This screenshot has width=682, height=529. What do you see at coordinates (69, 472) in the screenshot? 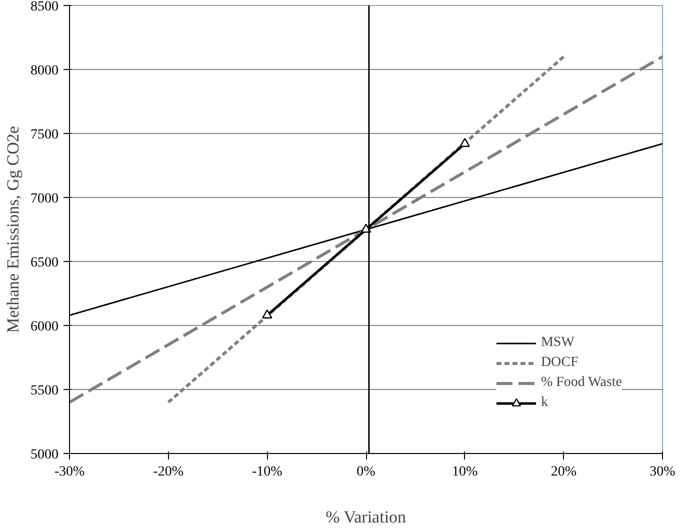
I see `x-tick-label: -30%` at bounding box center [69, 472].